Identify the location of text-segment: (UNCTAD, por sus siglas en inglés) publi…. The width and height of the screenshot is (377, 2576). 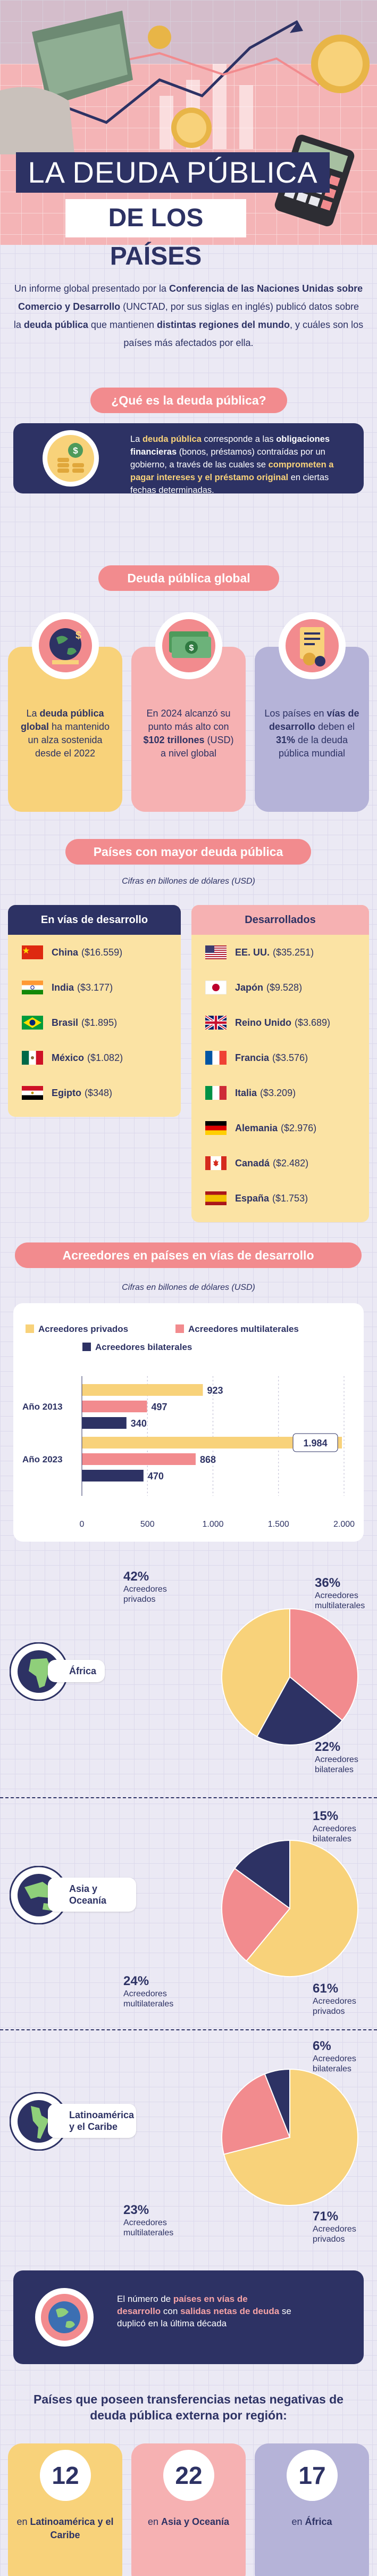
(186, 315).